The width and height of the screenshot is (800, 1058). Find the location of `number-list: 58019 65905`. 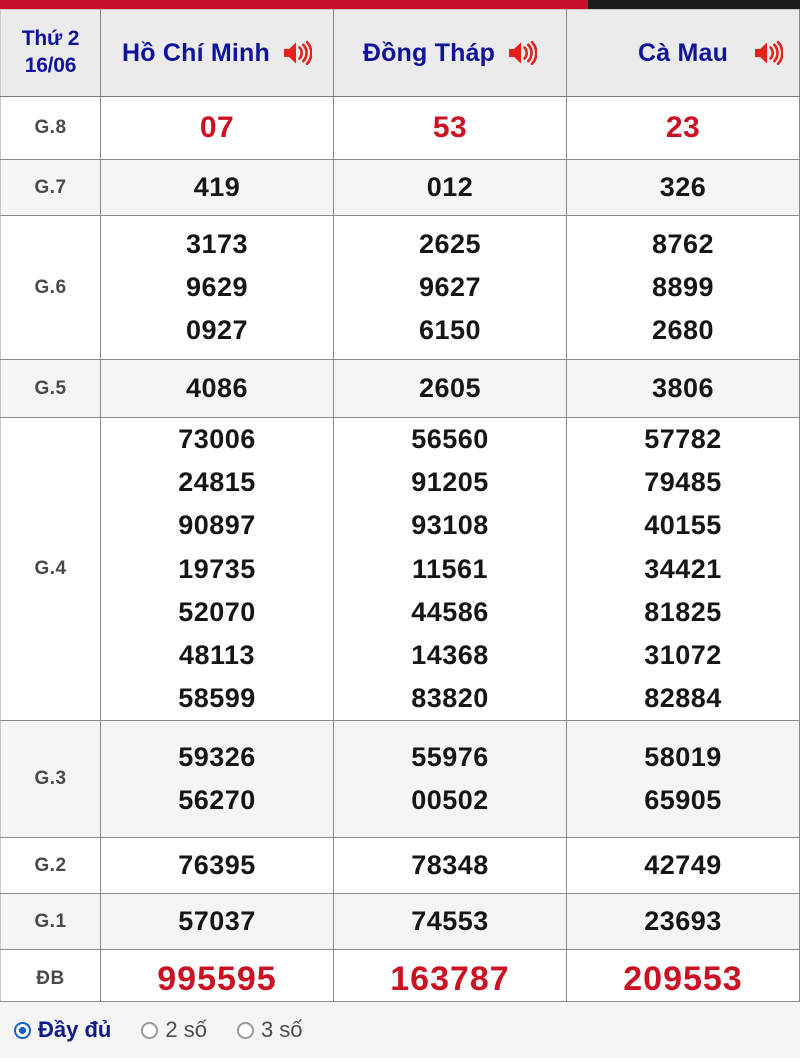

number-list: 58019 65905 is located at coordinates (683, 779).